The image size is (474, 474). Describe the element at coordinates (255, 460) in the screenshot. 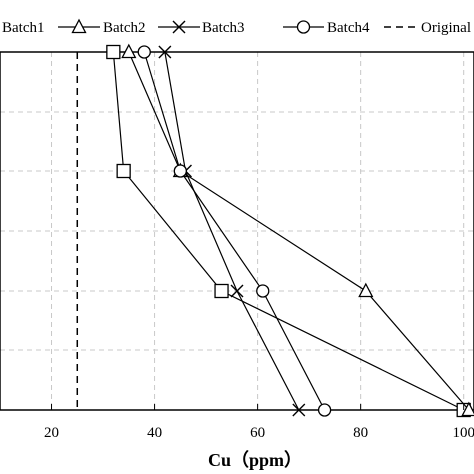

I see `x-axis-label: Cu（ppm）` at that location.